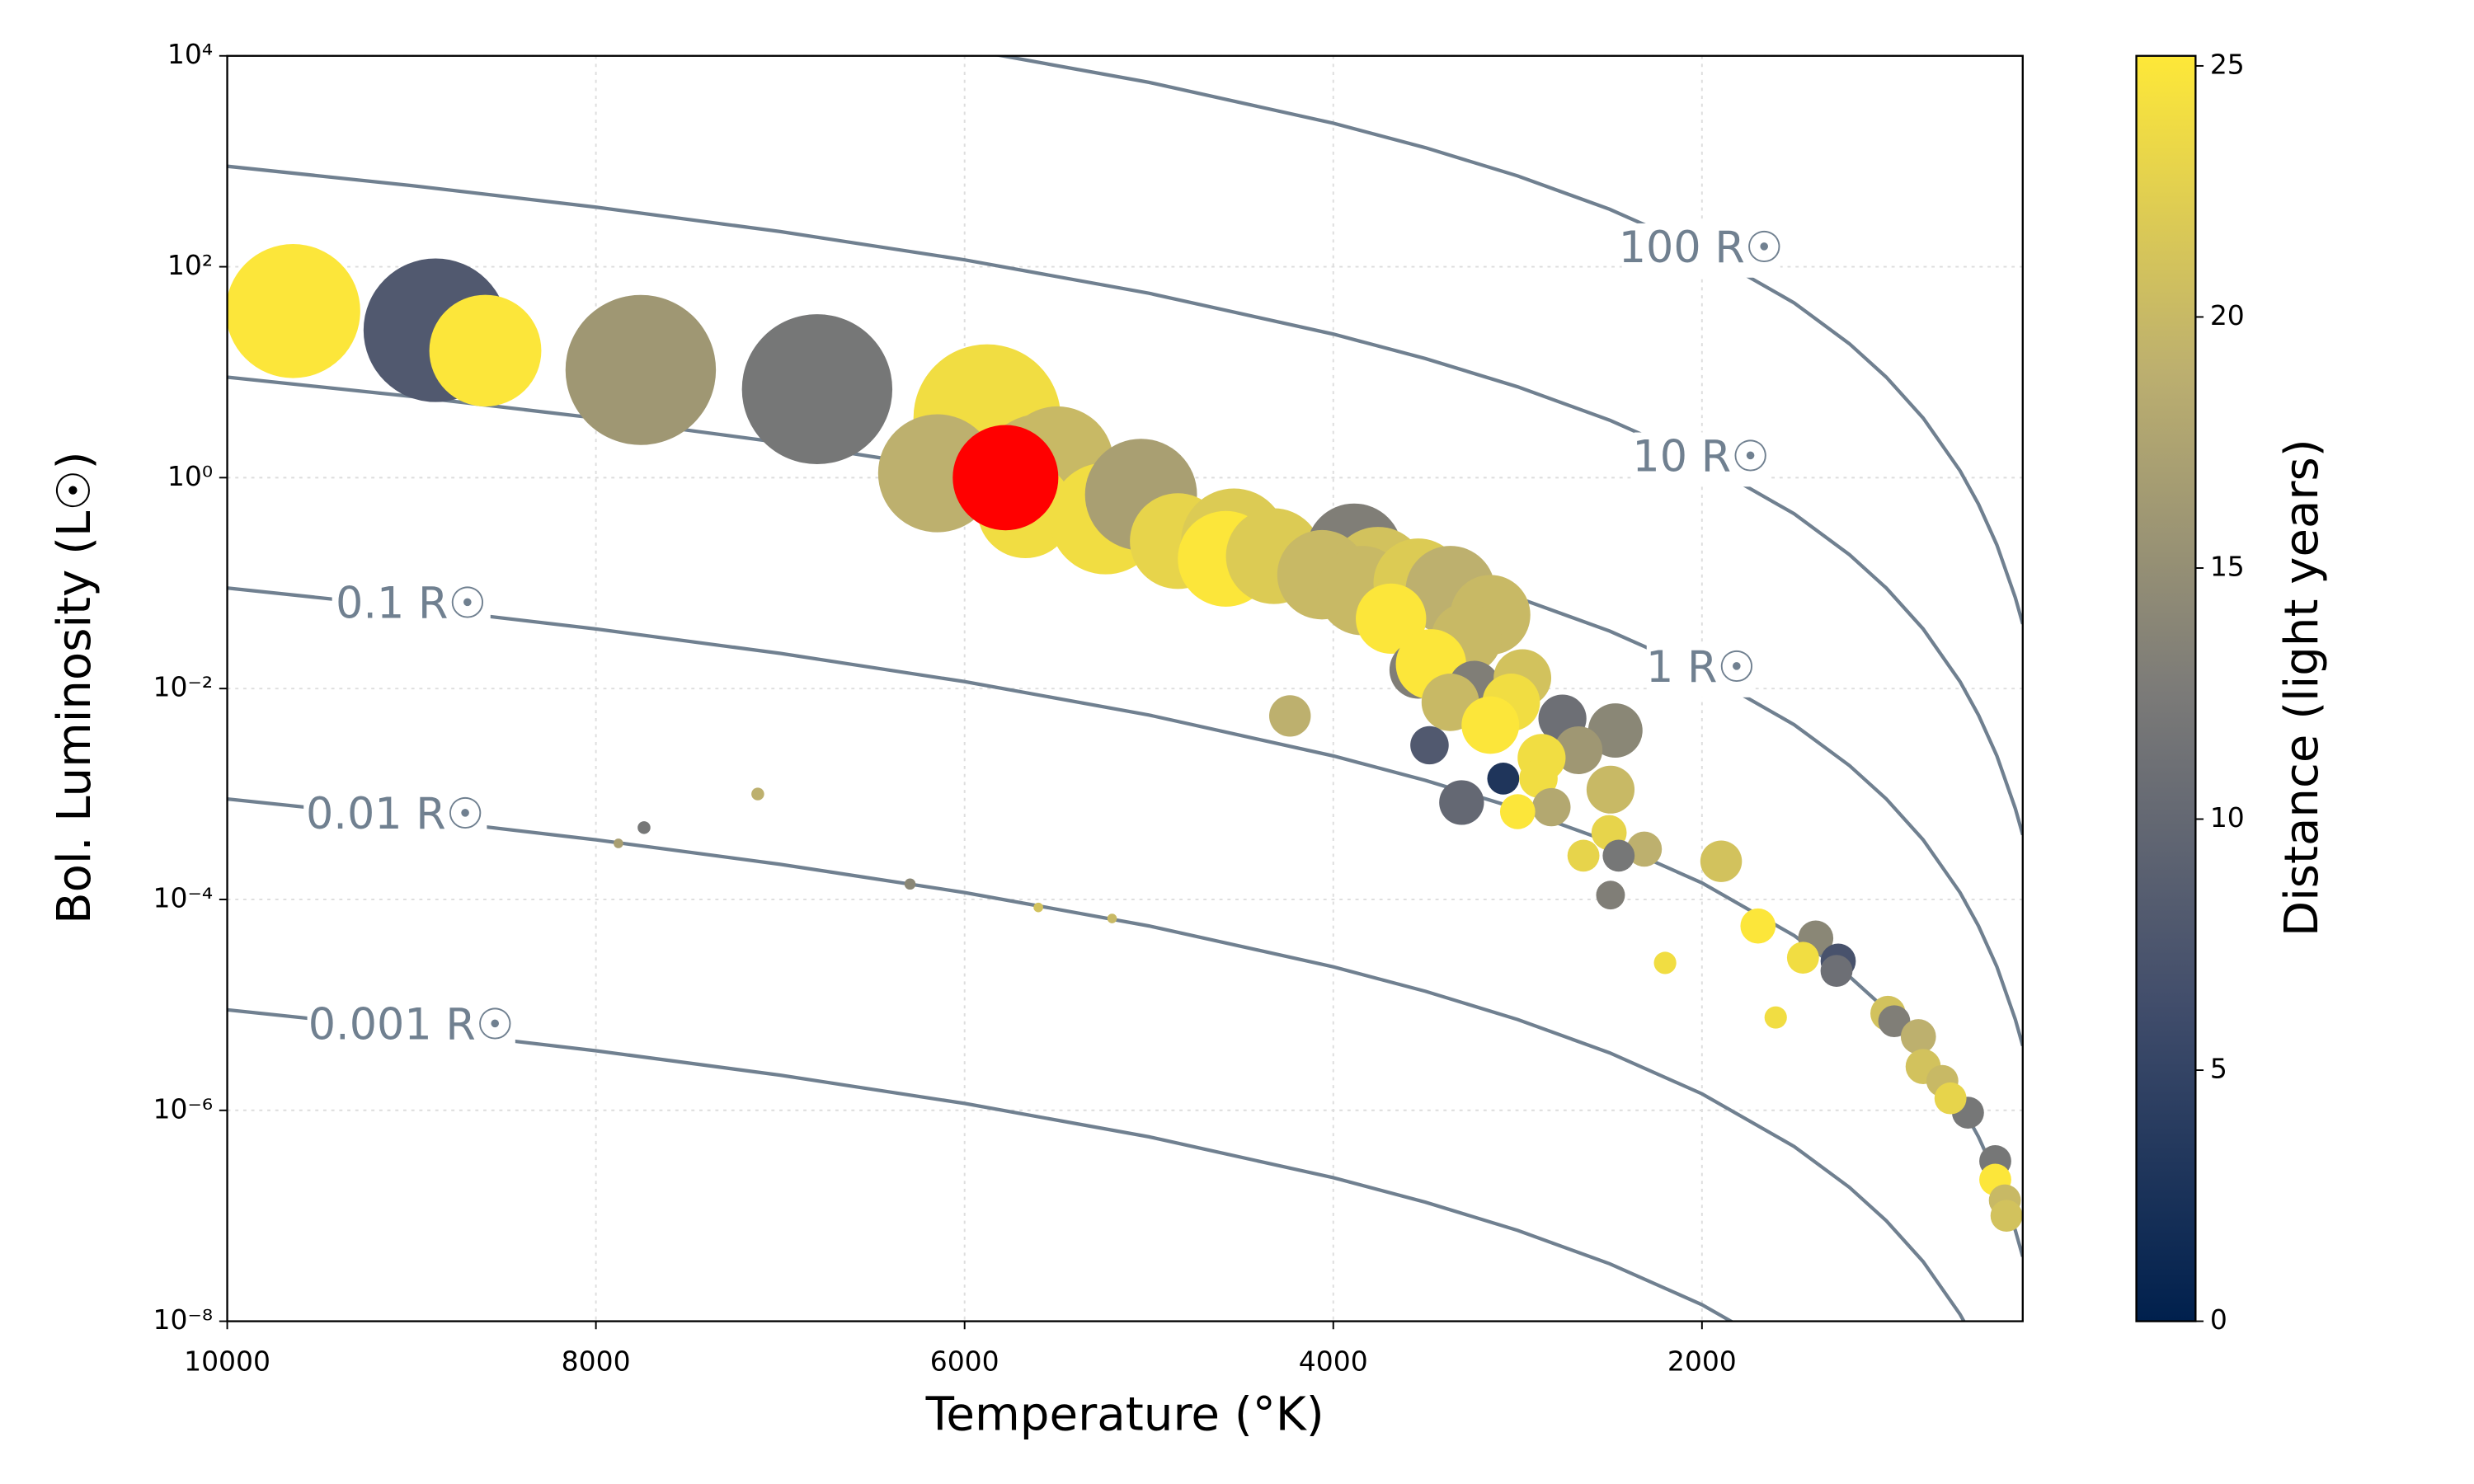 Image resolution: width=2474 pixels, height=1484 pixels. Describe the element at coordinates (1005, 478) in the screenshot. I see `sun` at that location.